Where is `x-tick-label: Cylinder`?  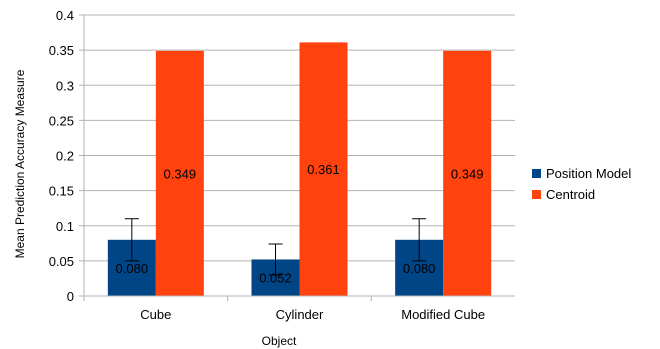 x-tick-label: Cylinder is located at coordinates (300, 314).